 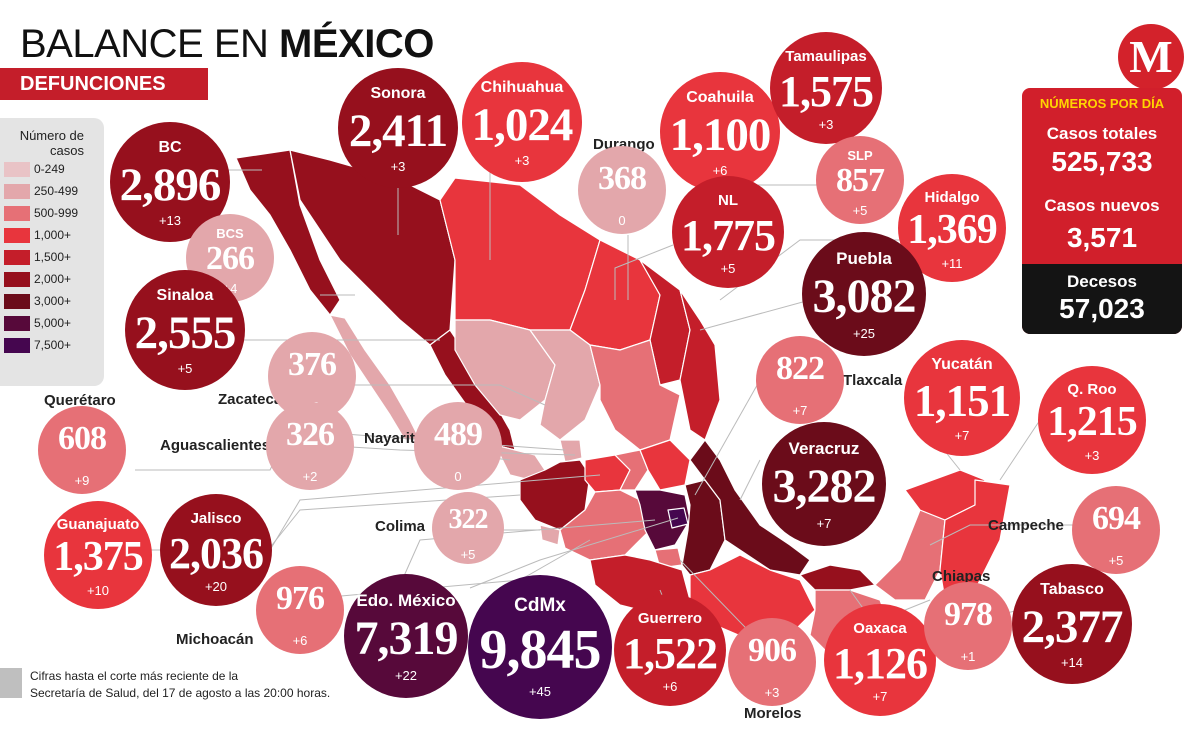 I want to click on state-bubble-veracruz: Veracruz 3,282 +7, so click(x=824, y=484).